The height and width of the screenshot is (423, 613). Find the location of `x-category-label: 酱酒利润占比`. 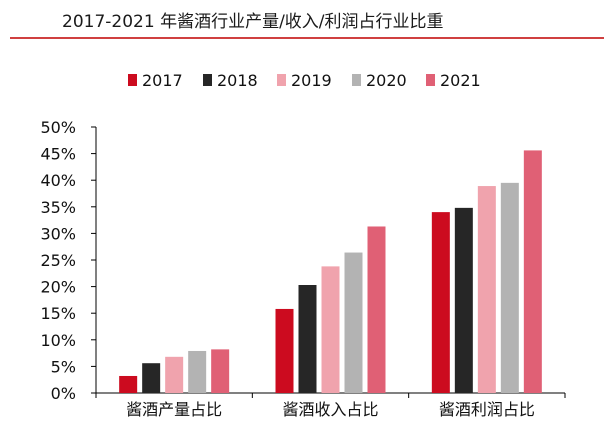

x-category-label: 酱酒利润占比 is located at coordinates (487, 409).